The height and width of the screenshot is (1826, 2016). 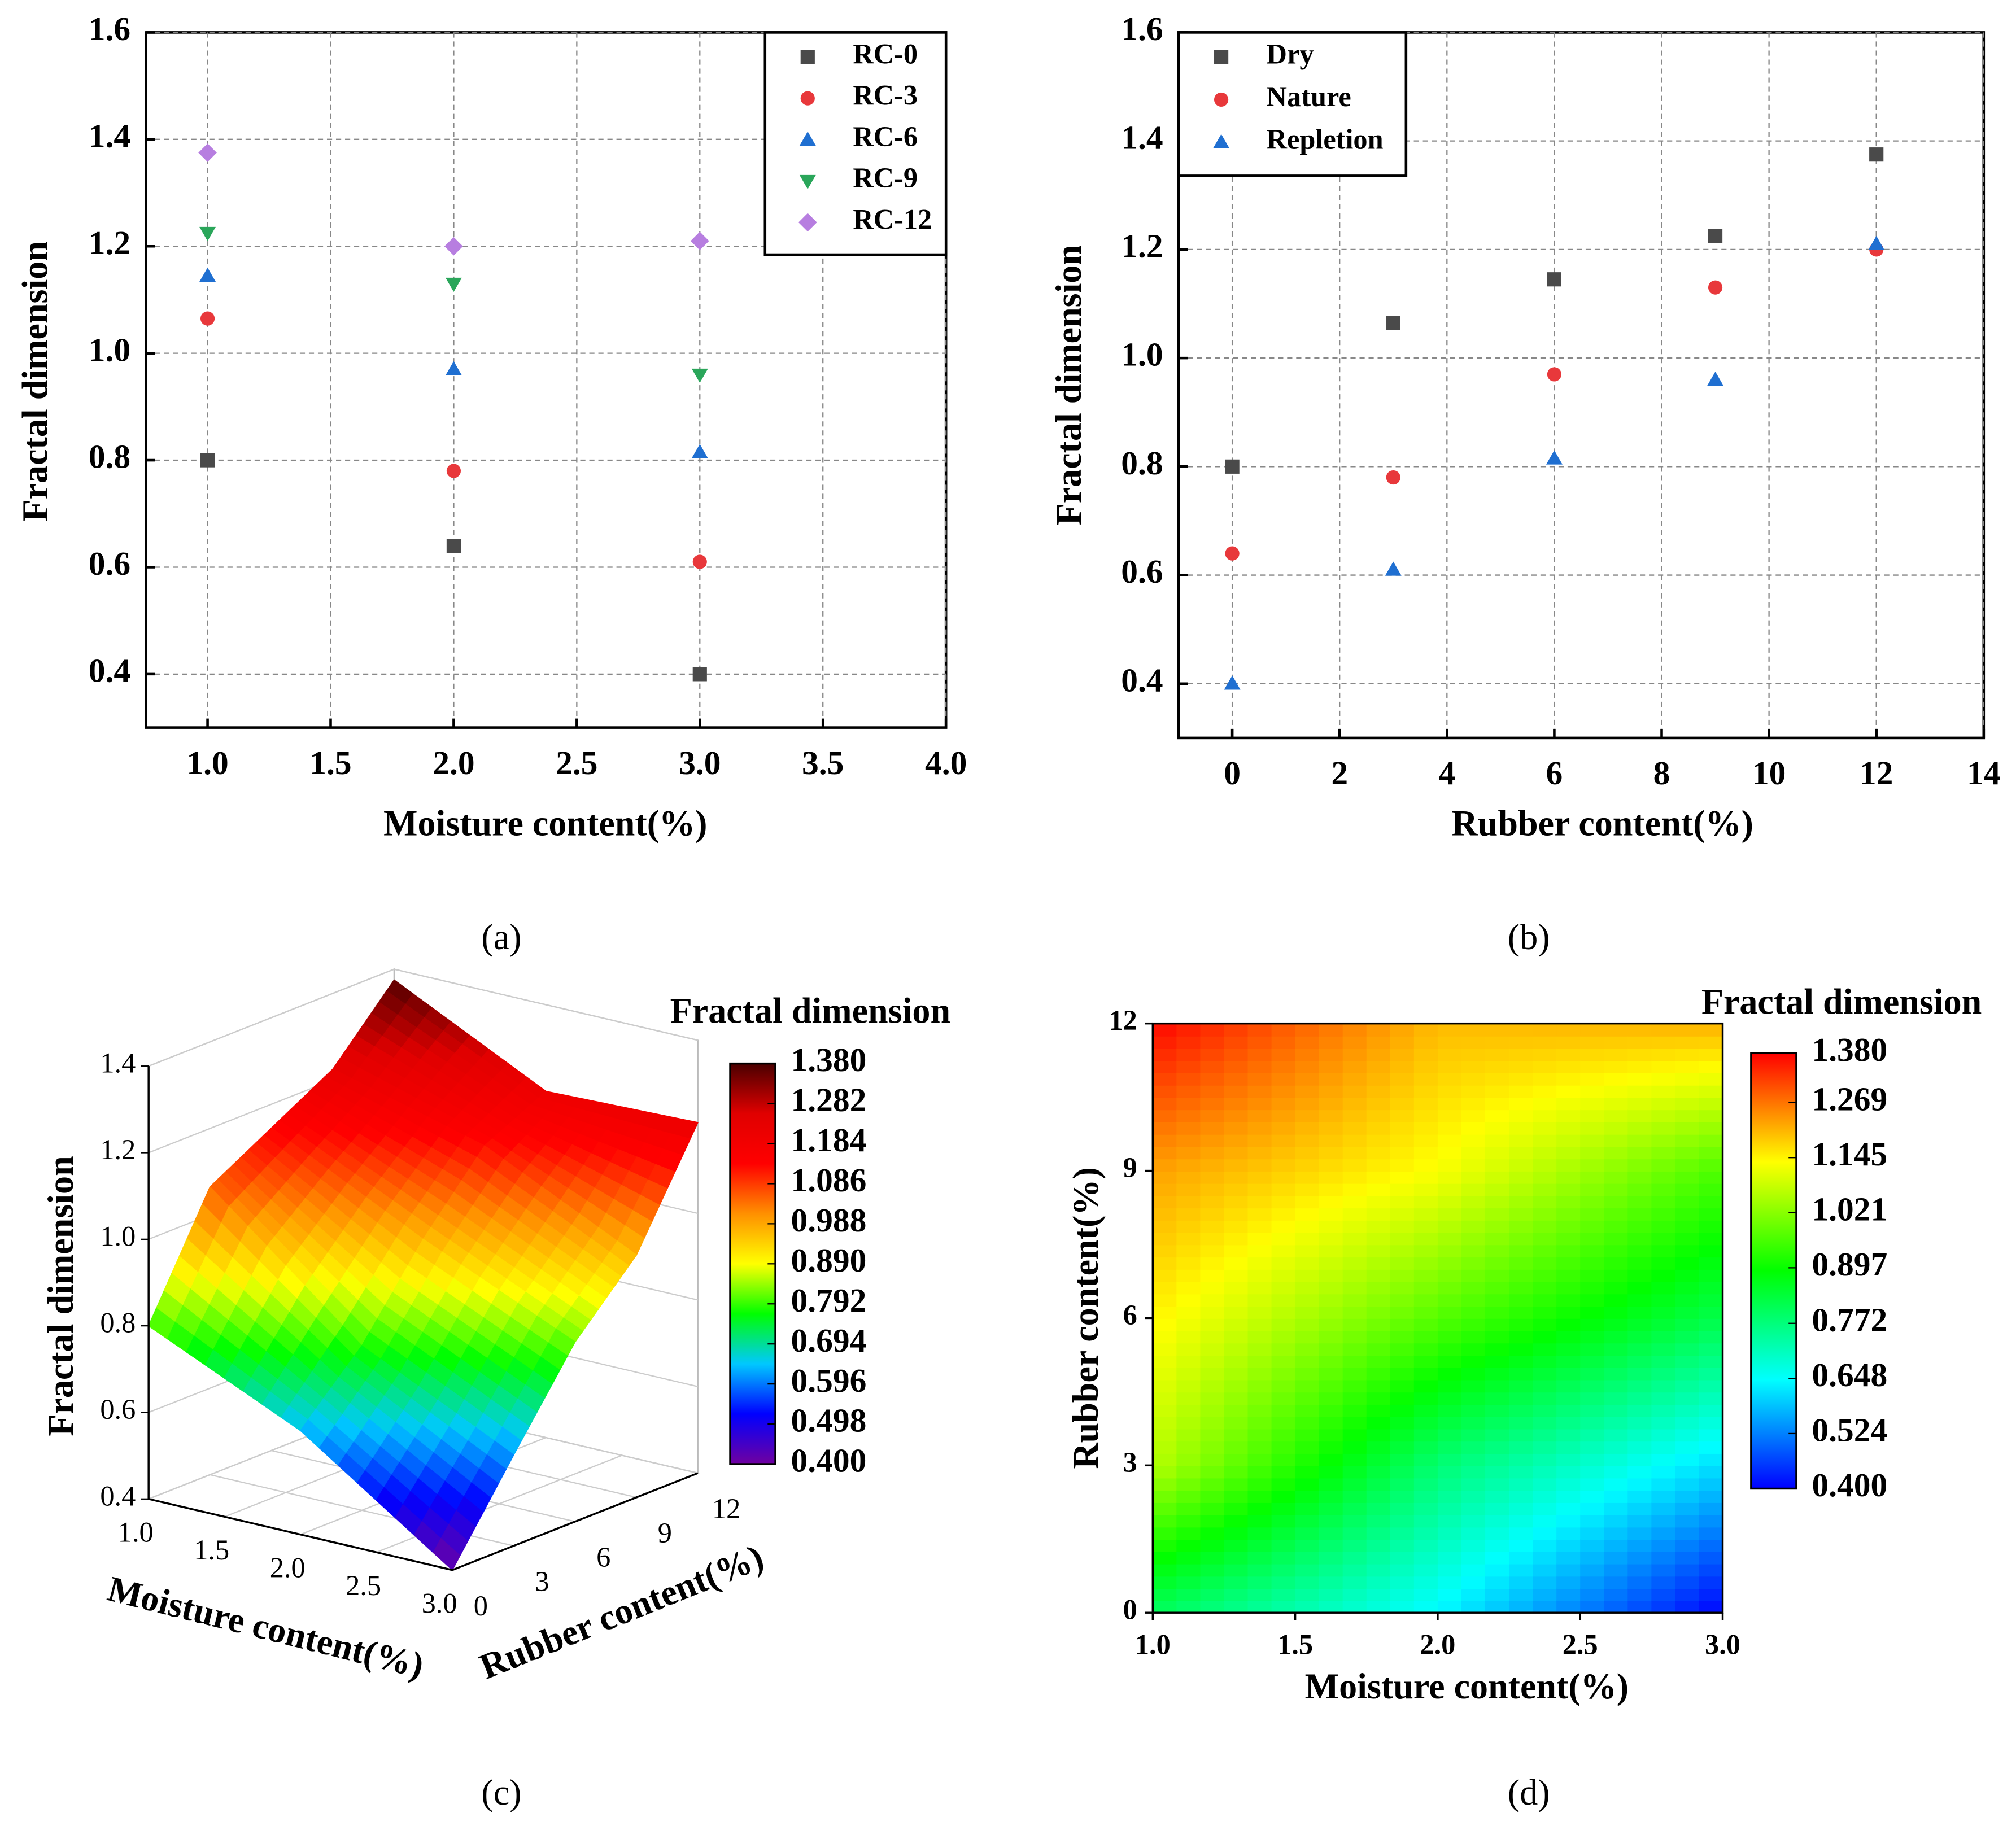 What do you see at coordinates (1142, 28) in the screenshot?
I see `y-tick-label: 1.6` at bounding box center [1142, 28].